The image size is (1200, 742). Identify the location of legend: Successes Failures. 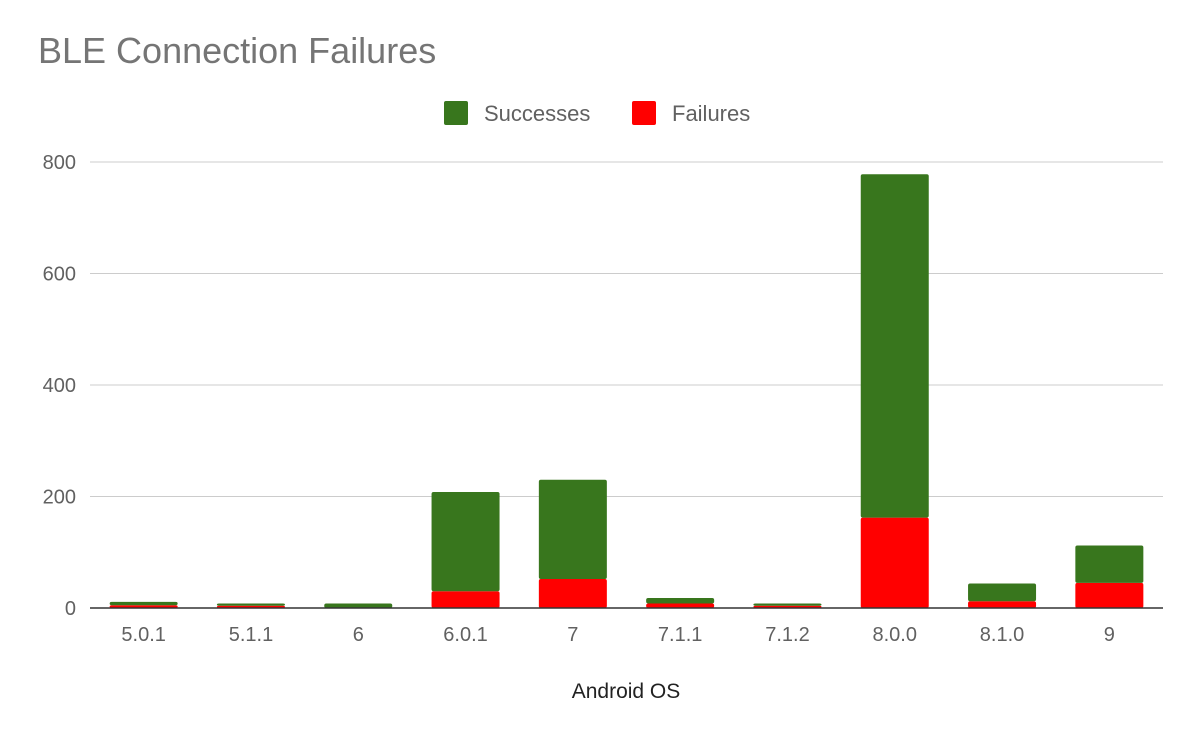
(597, 113).